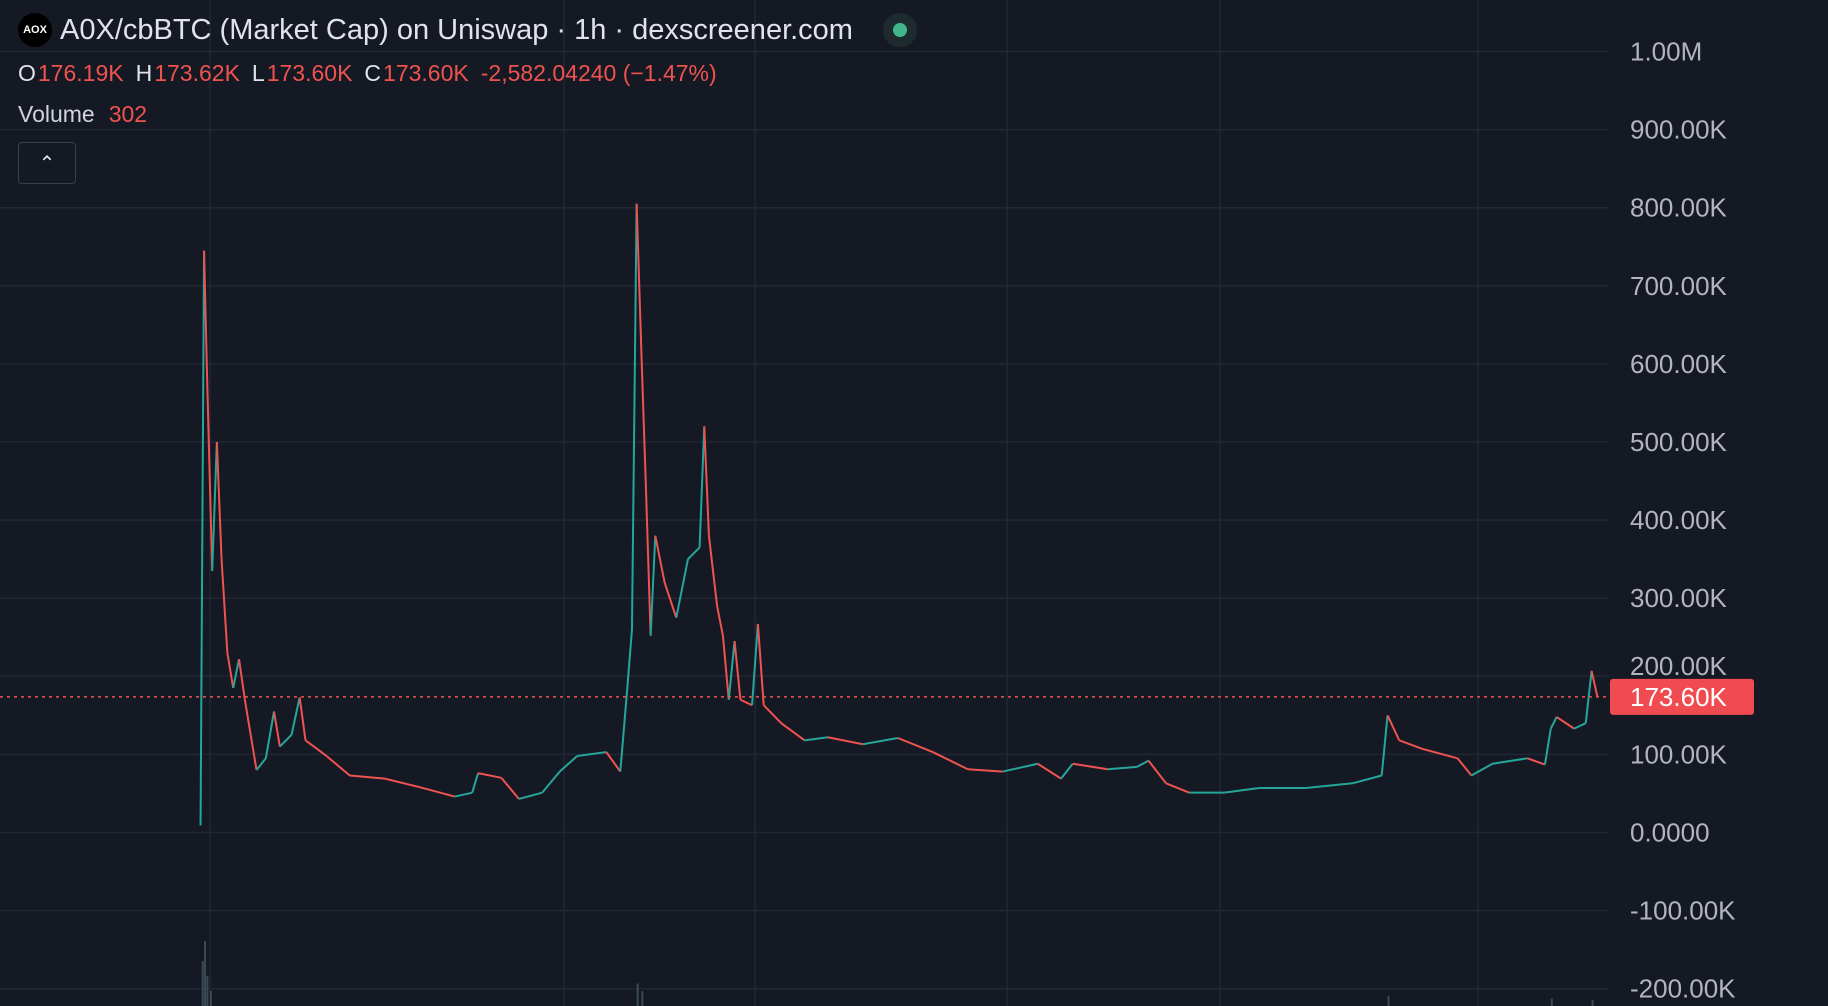  Describe the element at coordinates (144, 73) in the screenshot. I see `high-label: H` at that location.